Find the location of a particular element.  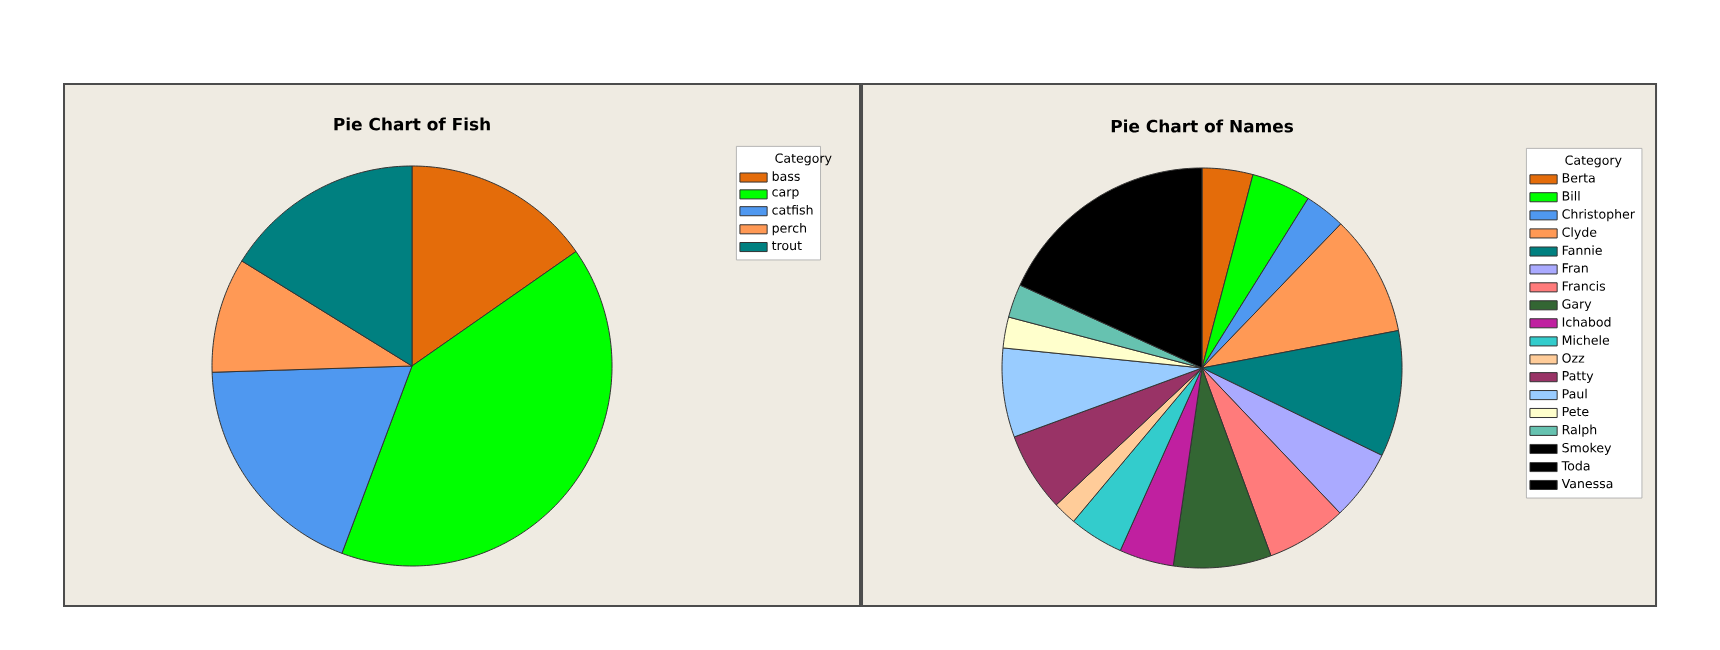

chart-title: Pie Chart of Names is located at coordinates (1202, 126).